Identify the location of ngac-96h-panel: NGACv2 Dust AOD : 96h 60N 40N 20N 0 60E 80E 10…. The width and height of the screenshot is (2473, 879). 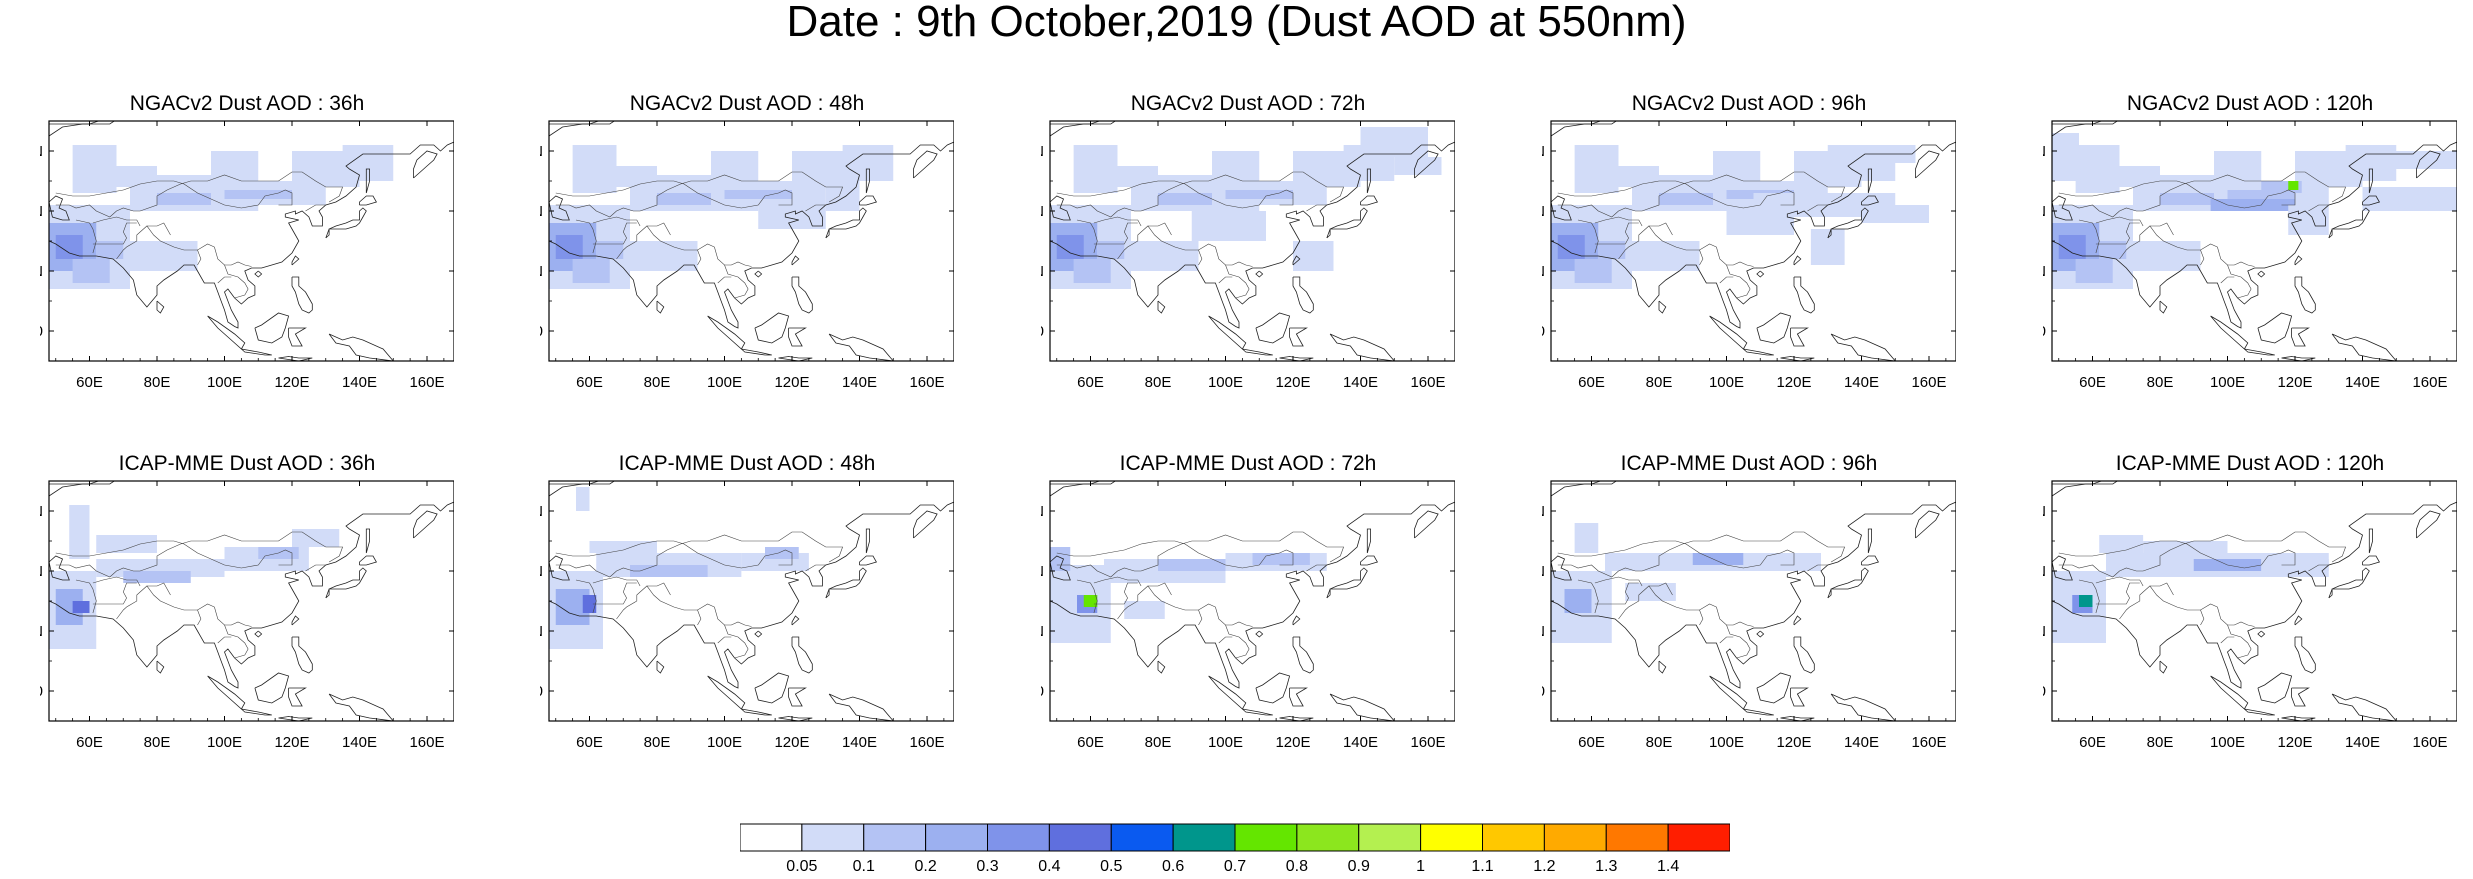
(1749, 243).